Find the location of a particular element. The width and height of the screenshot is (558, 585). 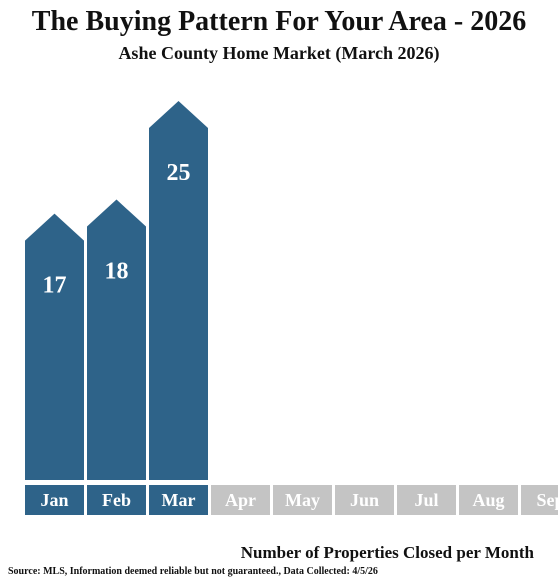

month-label-may: May is located at coordinates (302, 500).